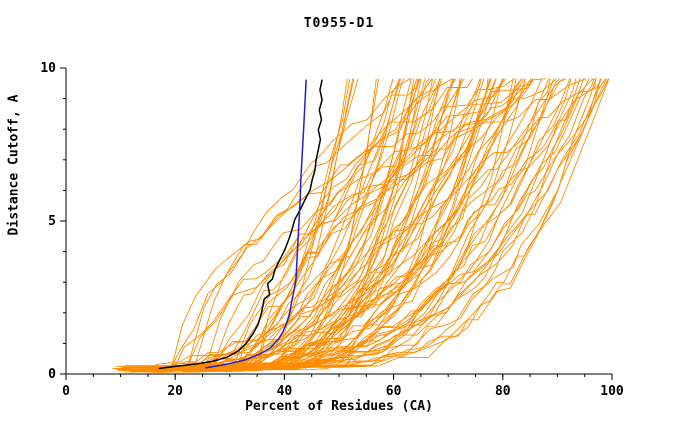 The width and height of the screenshot is (680, 440). I want to click on y-tick-label: 5, so click(52, 221).